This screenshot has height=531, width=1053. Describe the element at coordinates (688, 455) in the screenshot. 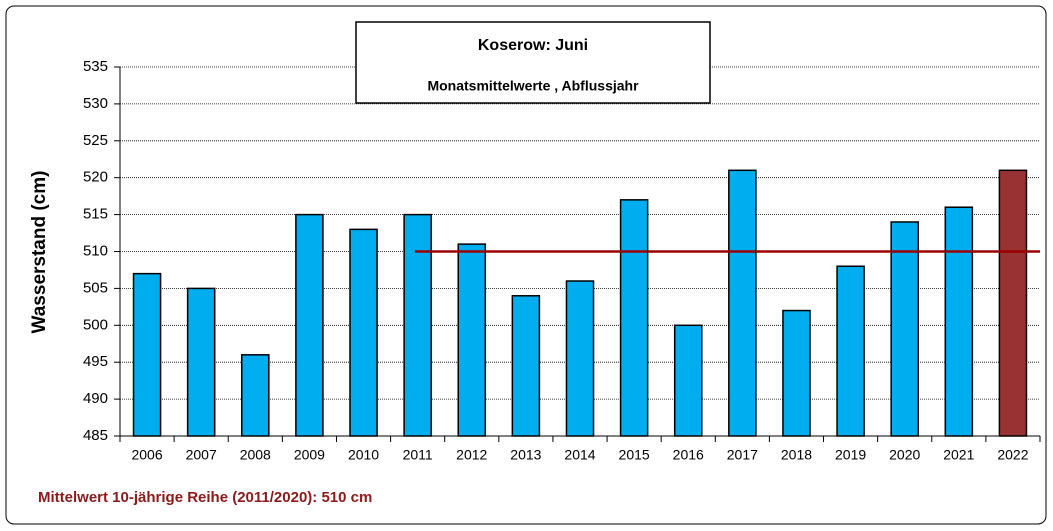

I see `x-tick-label: 2016` at that location.